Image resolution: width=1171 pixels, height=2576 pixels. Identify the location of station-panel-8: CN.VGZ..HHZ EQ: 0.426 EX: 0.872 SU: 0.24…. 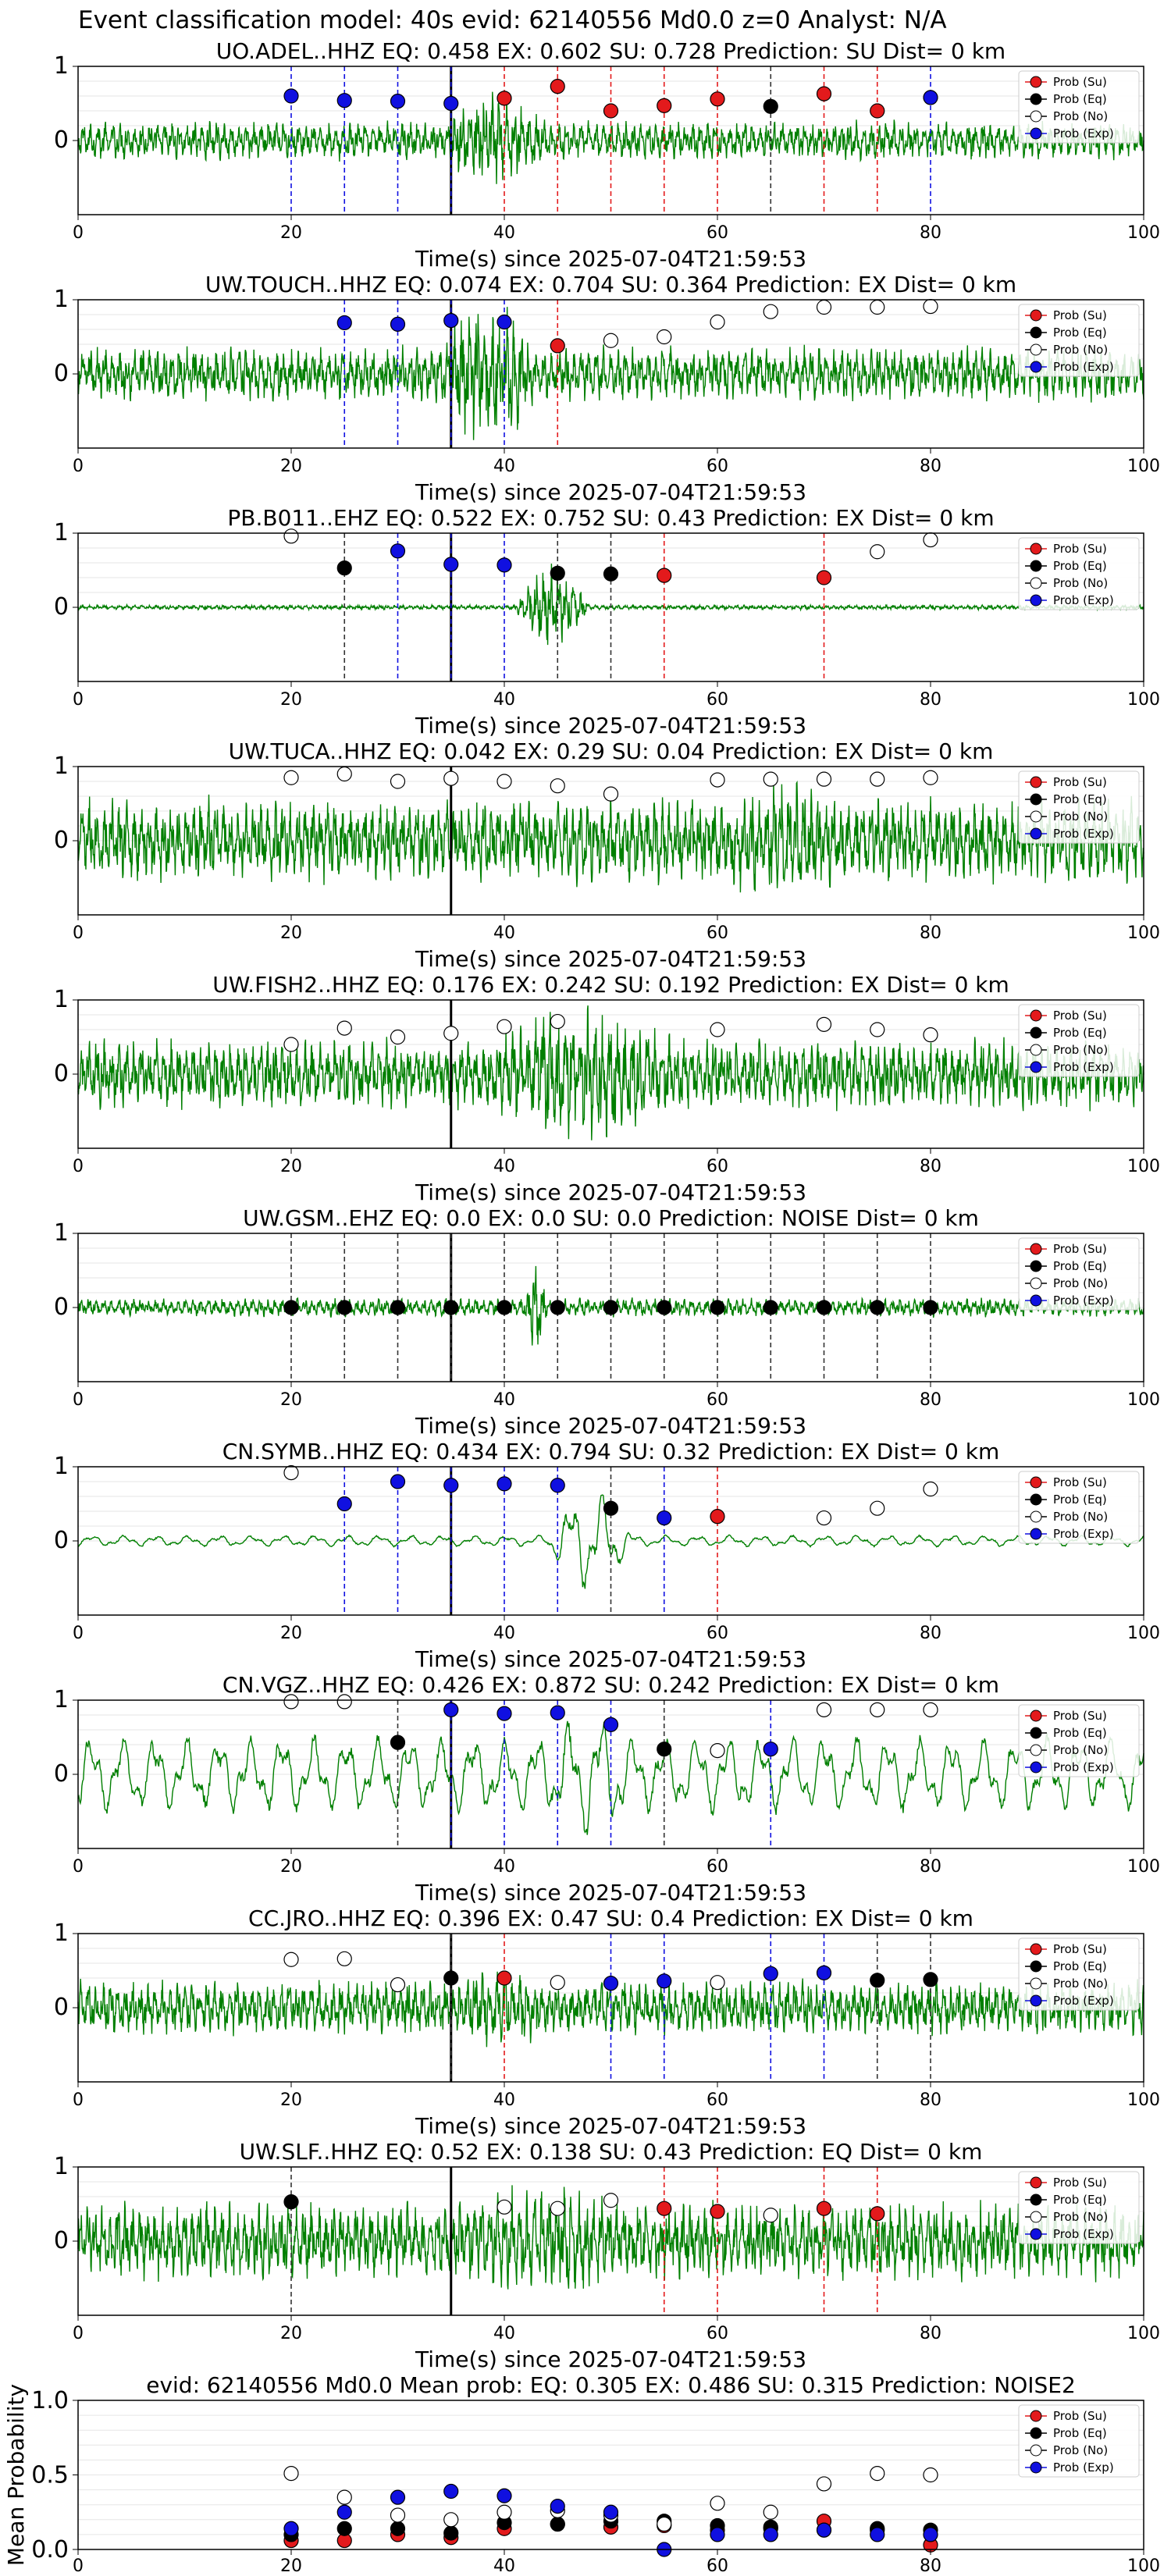
(607, 1788).